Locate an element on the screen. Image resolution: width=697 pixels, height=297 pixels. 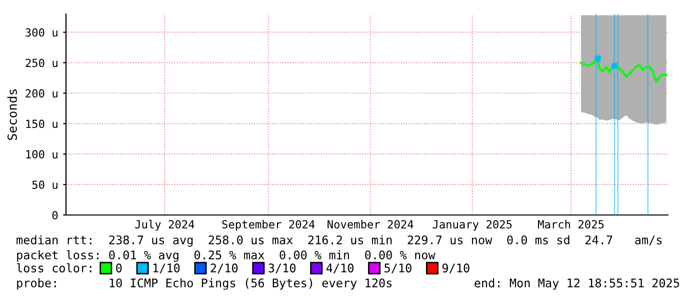
x-tick-label: September 2024 is located at coordinates (268, 225).